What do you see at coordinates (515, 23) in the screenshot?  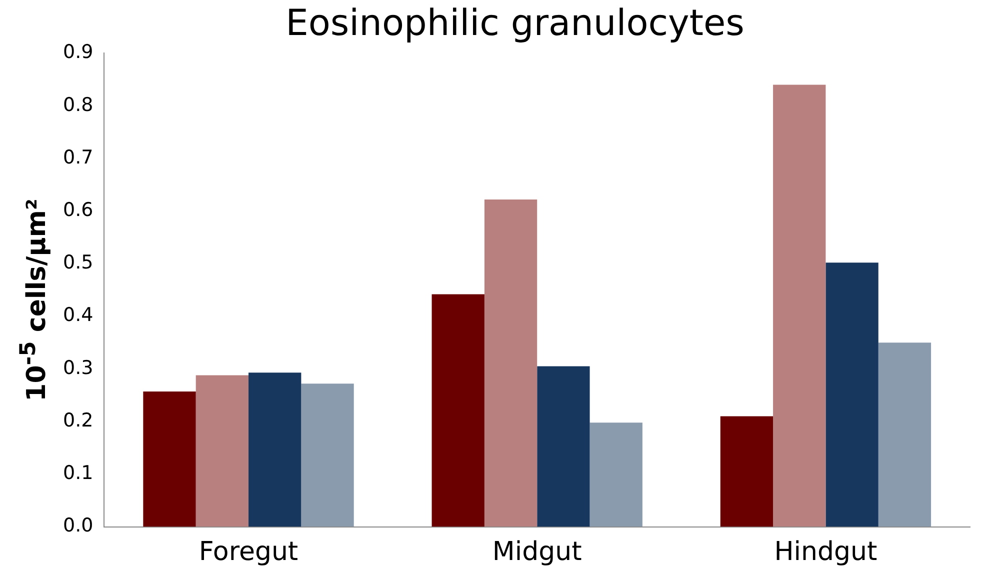 I see `chart-title: Eosinophilic granulocytes` at bounding box center [515, 23].